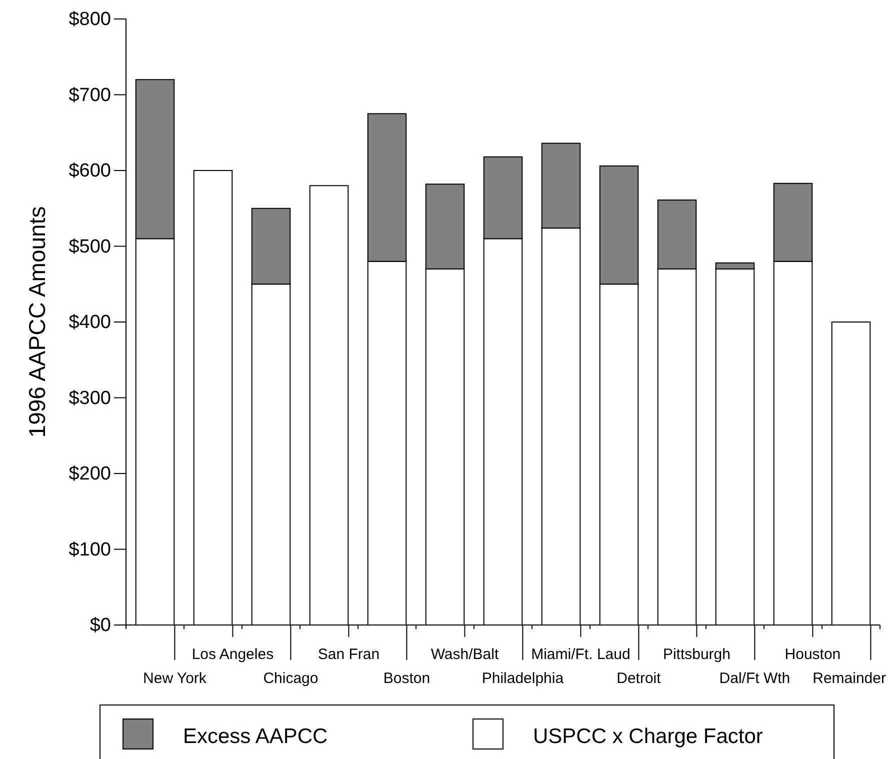  What do you see at coordinates (465, 654) in the screenshot?
I see `x-tick-label: Wash/Balt` at bounding box center [465, 654].